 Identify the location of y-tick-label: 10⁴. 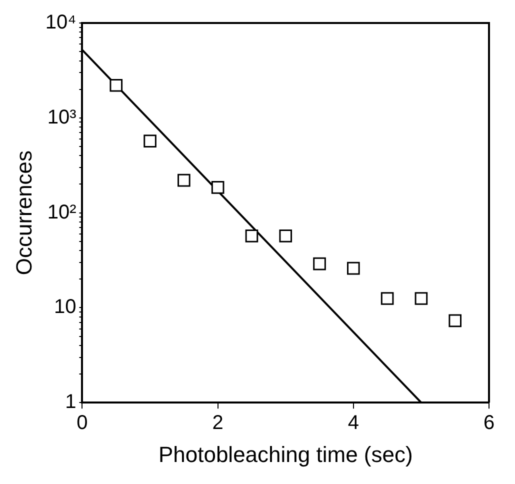
(60, 23).